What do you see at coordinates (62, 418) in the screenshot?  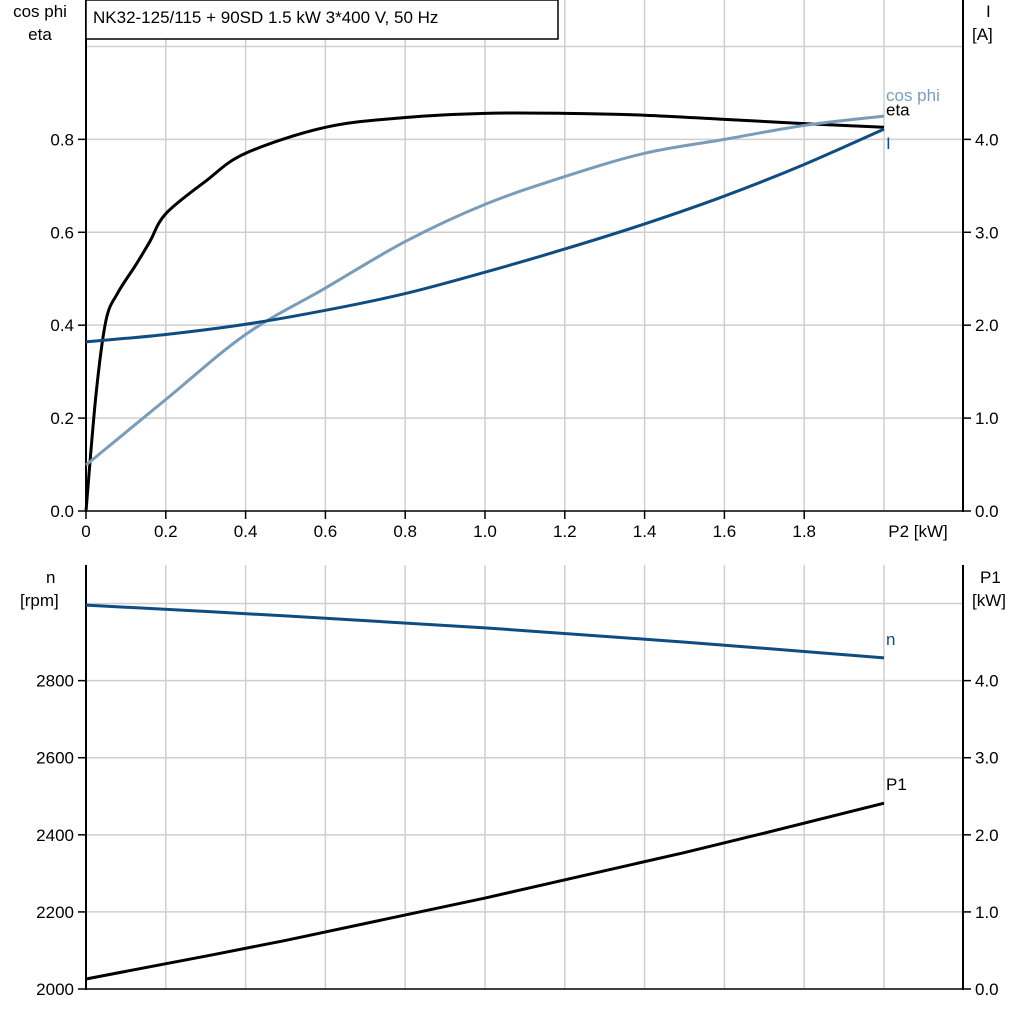 I see `y-tick-label-left: 0.2` at bounding box center [62, 418].